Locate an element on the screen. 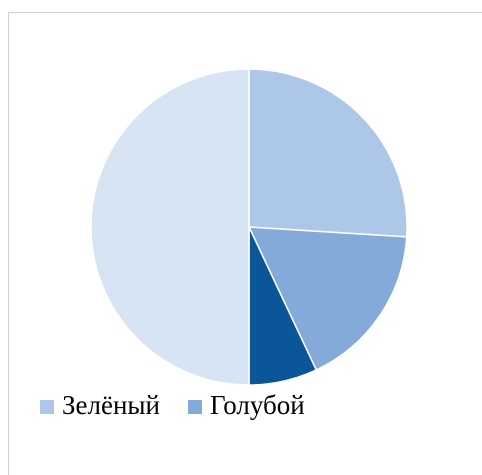 Image resolution: width=482 pixels, height=475 pixels. legend-label: Голубой is located at coordinates (257, 405).